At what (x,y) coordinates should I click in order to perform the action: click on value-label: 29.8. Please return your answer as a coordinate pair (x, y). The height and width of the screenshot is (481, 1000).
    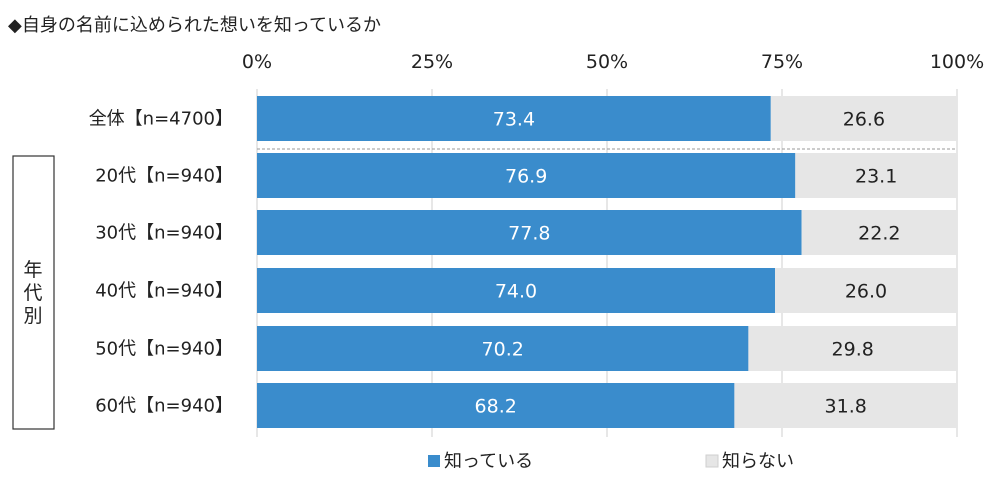
    Looking at the image, I should click on (853, 350).